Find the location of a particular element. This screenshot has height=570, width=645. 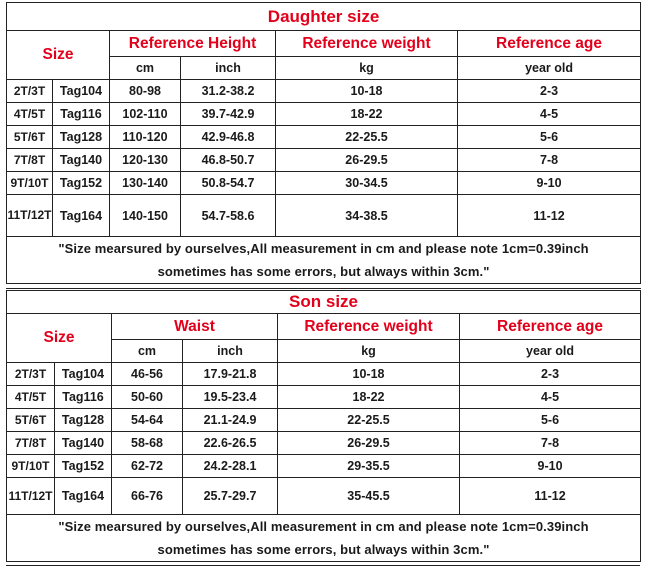

measure-inch-cell: 46.8-50.7 is located at coordinates (228, 160).